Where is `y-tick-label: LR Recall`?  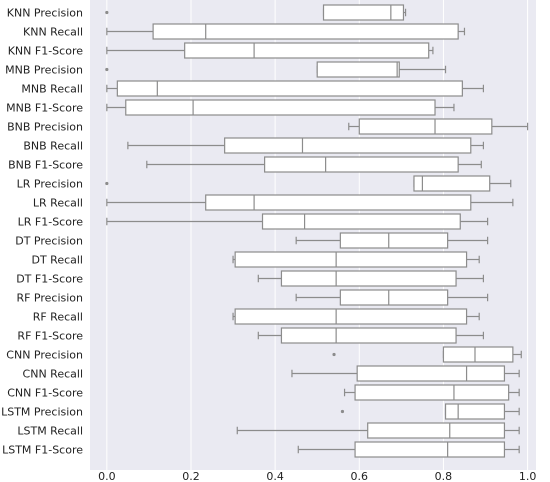
y-tick-label: LR Recall is located at coordinates (58, 203).